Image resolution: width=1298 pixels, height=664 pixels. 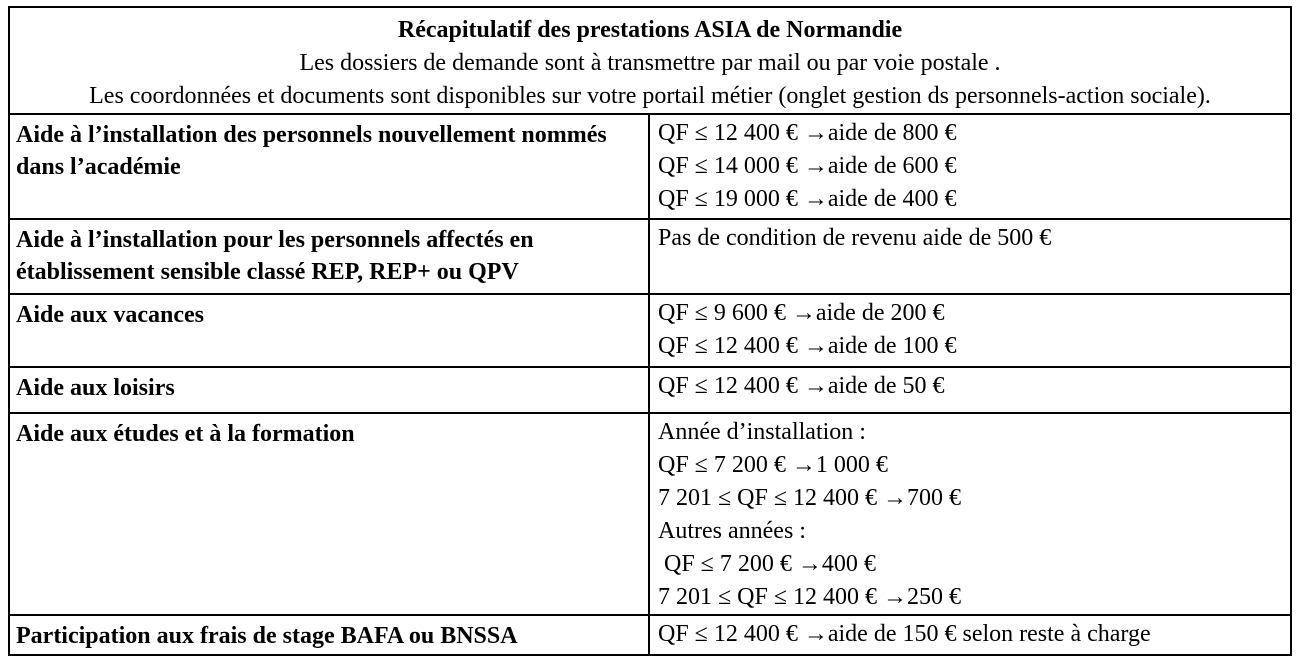 I want to click on condition-line: Pas de condition de revenu aide de 500 €, so click(x=855, y=238).